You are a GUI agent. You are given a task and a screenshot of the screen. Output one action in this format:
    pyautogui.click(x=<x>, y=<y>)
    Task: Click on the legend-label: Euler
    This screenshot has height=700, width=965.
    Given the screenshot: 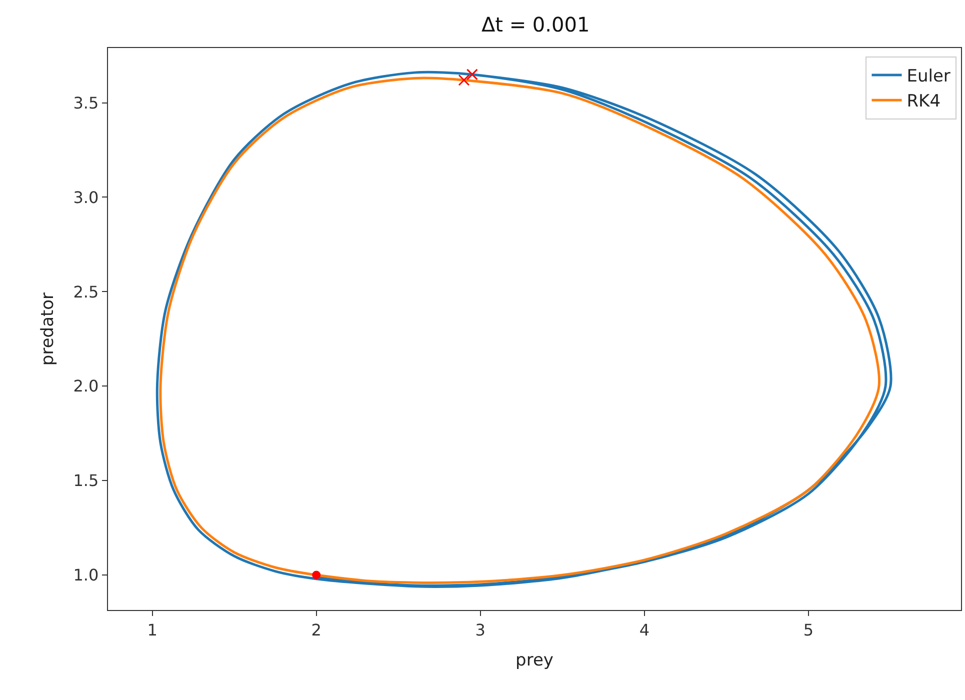 What is the action you would take?
    pyautogui.click(x=928, y=76)
    